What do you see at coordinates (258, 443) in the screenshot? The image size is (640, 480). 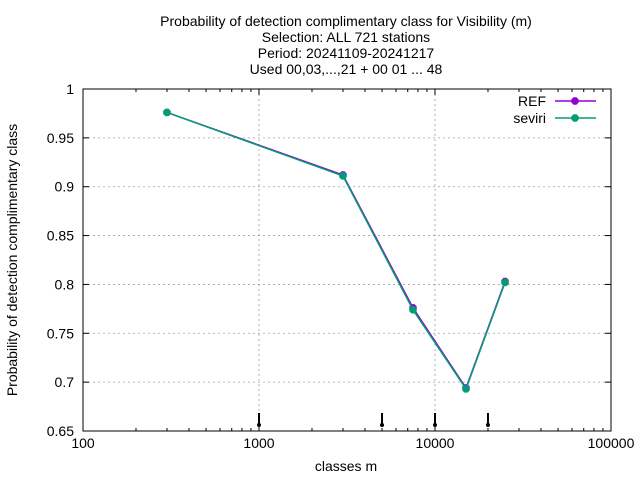 I see `x-tick-label: 1000` at bounding box center [258, 443].